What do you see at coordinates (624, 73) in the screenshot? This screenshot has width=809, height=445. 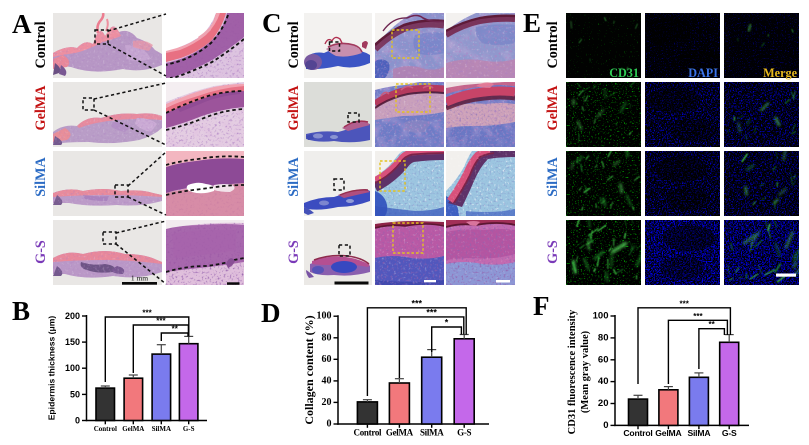 I see `svg-text: CD31` at bounding box center [624, 73].